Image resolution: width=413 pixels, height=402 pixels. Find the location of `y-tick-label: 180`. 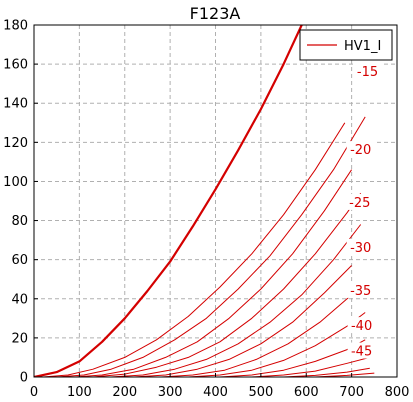

y-tick-label: 180 is located at coordinates (15, 26).